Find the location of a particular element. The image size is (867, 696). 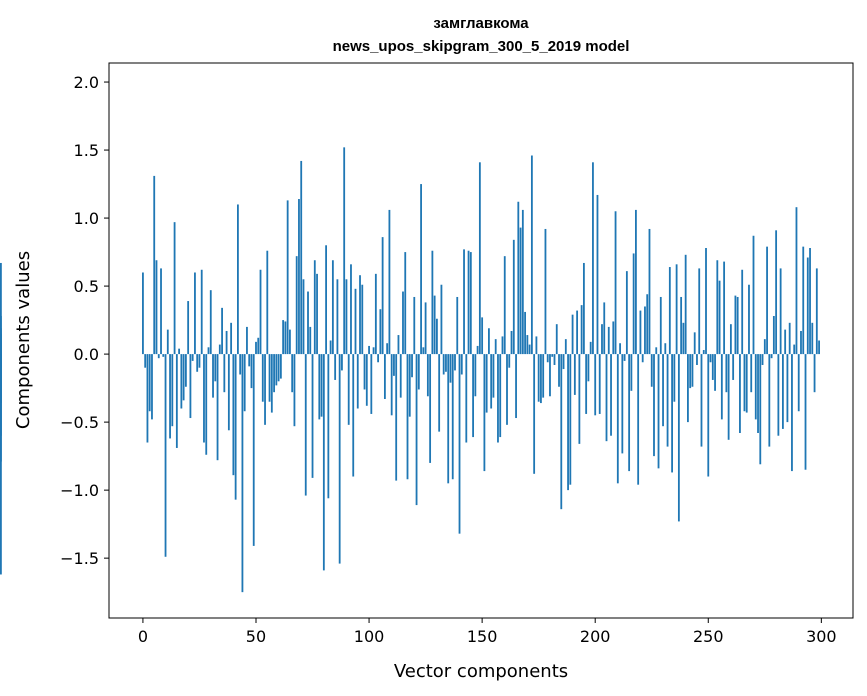

y-tick-label: 1.0 is located at coordinates (86, 218).